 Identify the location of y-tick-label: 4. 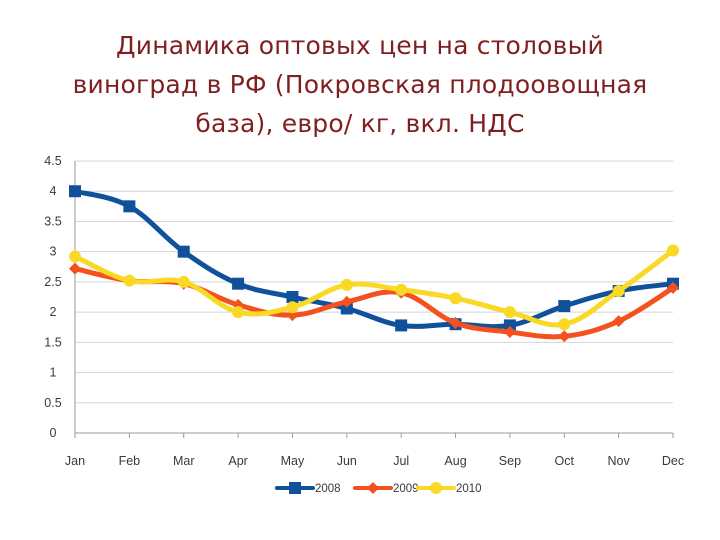
(53, 191).